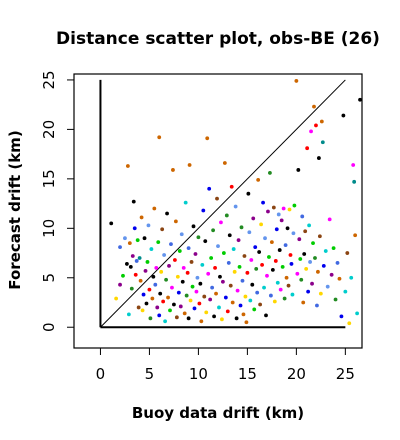 This screenshot has height=440, width=400. Describe the element at coordinates (49, 228) in the screenshot. I see `y-tick-label: 10` at that location.